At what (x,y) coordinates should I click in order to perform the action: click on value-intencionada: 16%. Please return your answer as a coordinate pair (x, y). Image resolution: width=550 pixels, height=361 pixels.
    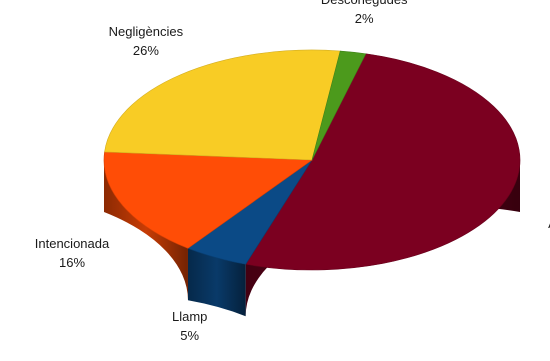
    Looking at the image, I should click on (72, 262).